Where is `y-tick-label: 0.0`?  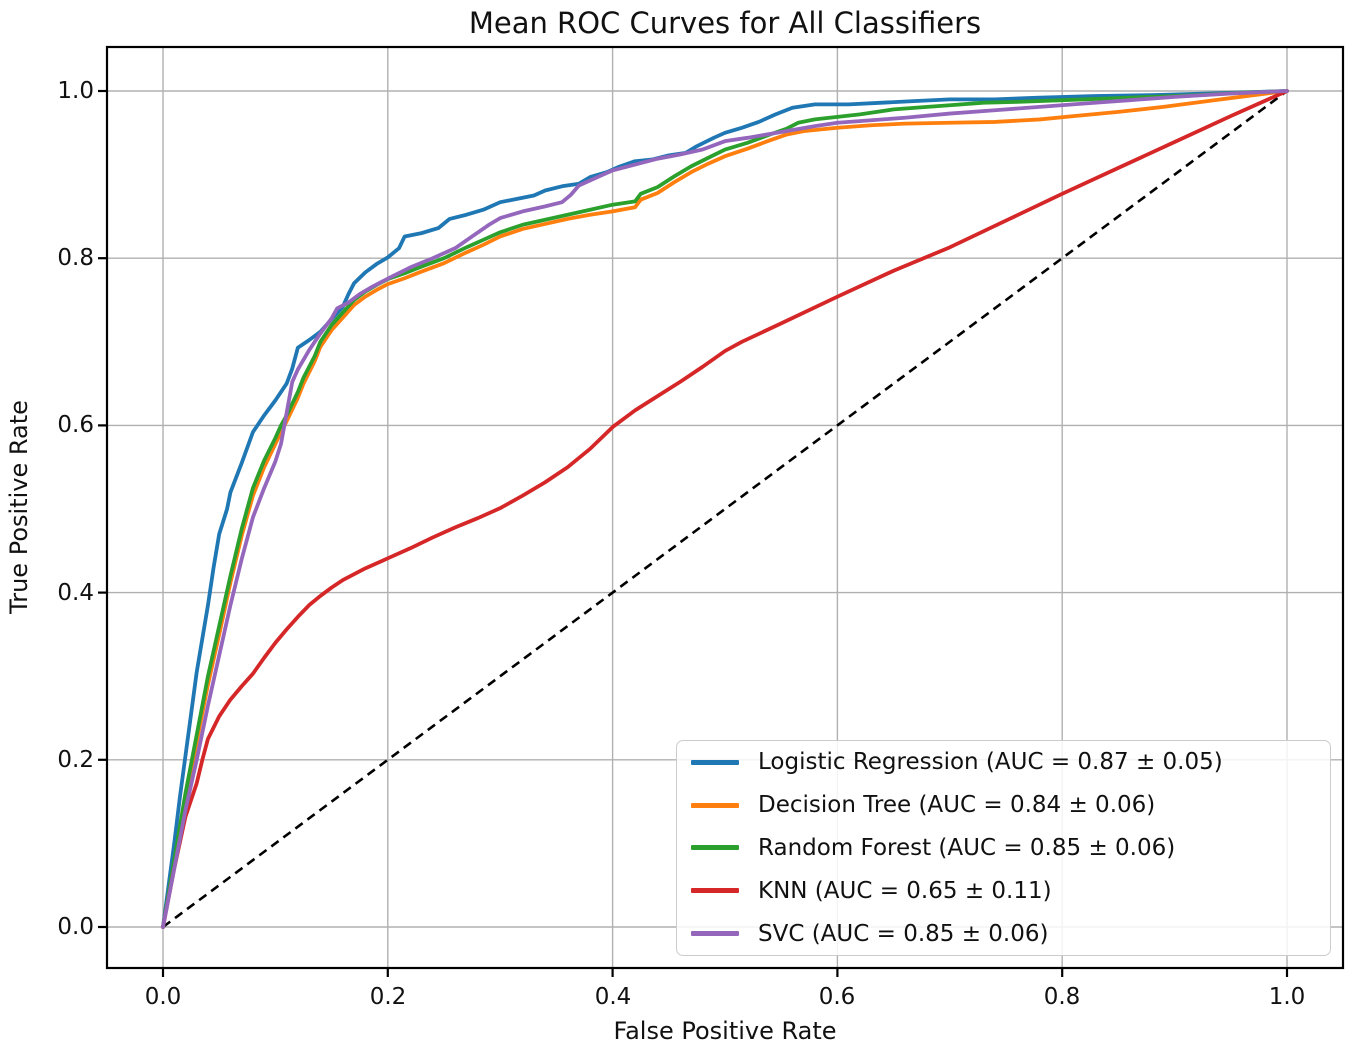
y-tick-label: 0.0 is located at coordinates (75, 927).